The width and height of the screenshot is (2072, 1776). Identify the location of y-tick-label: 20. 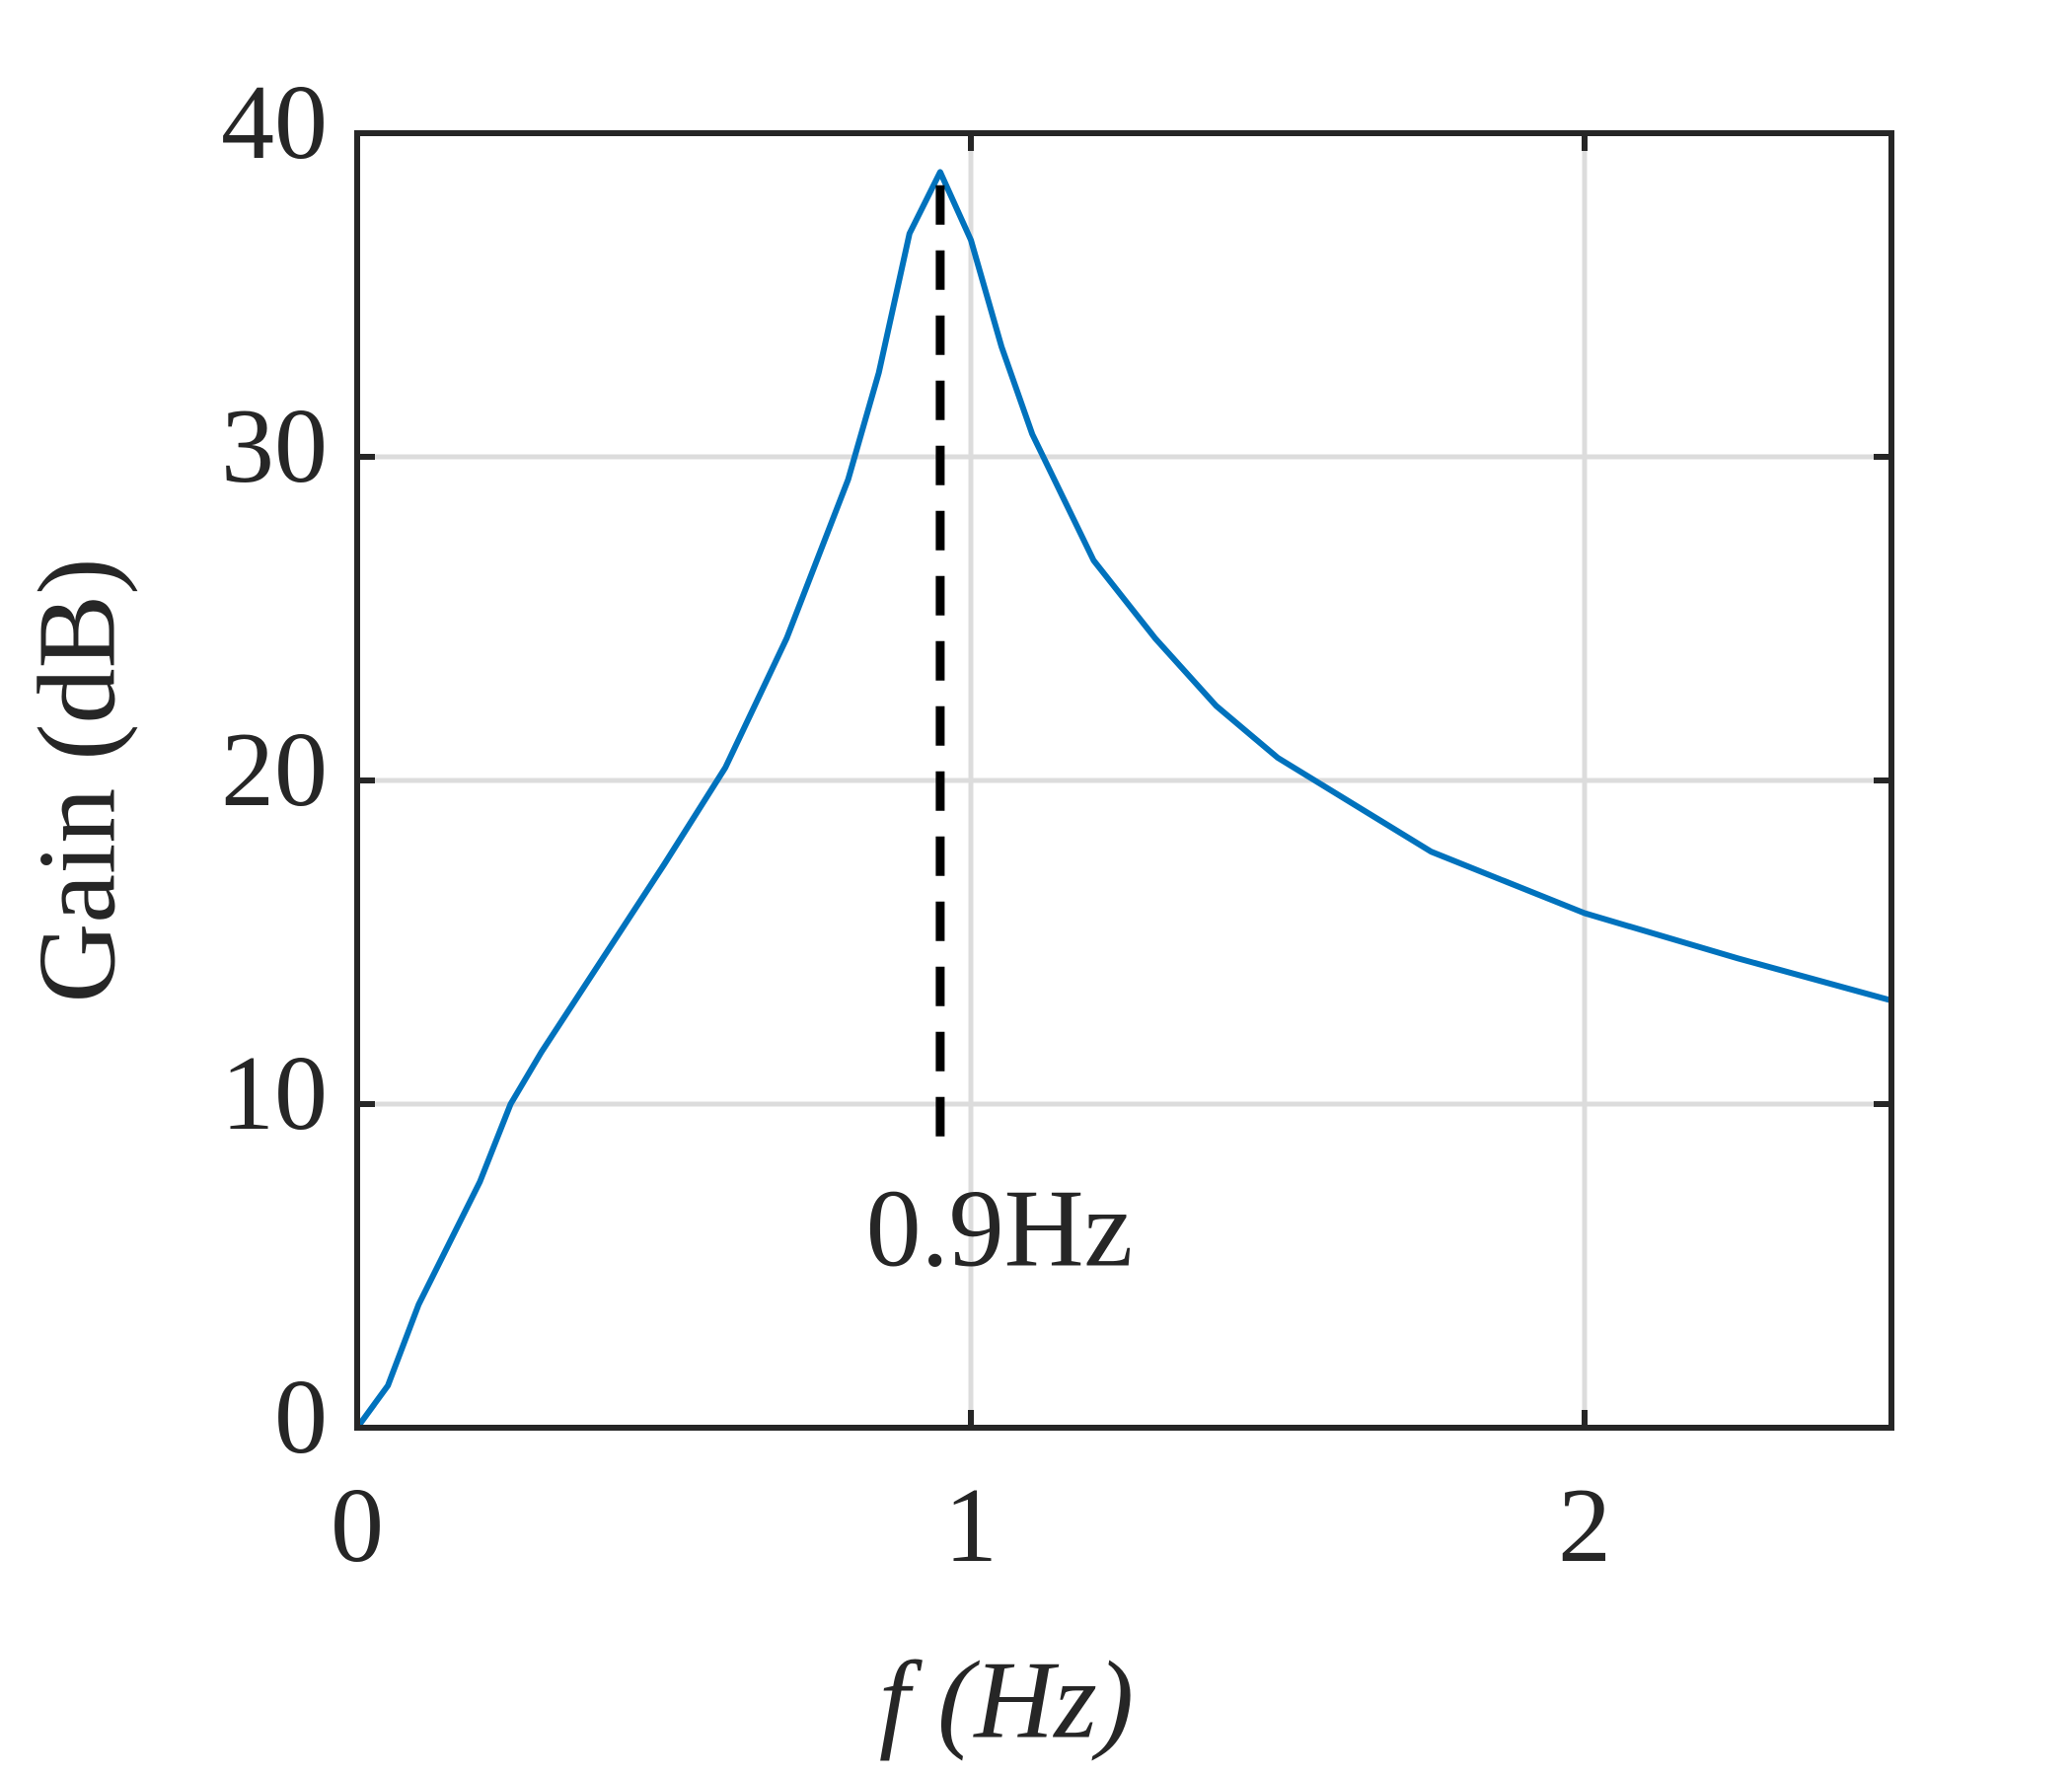
(274, 770).